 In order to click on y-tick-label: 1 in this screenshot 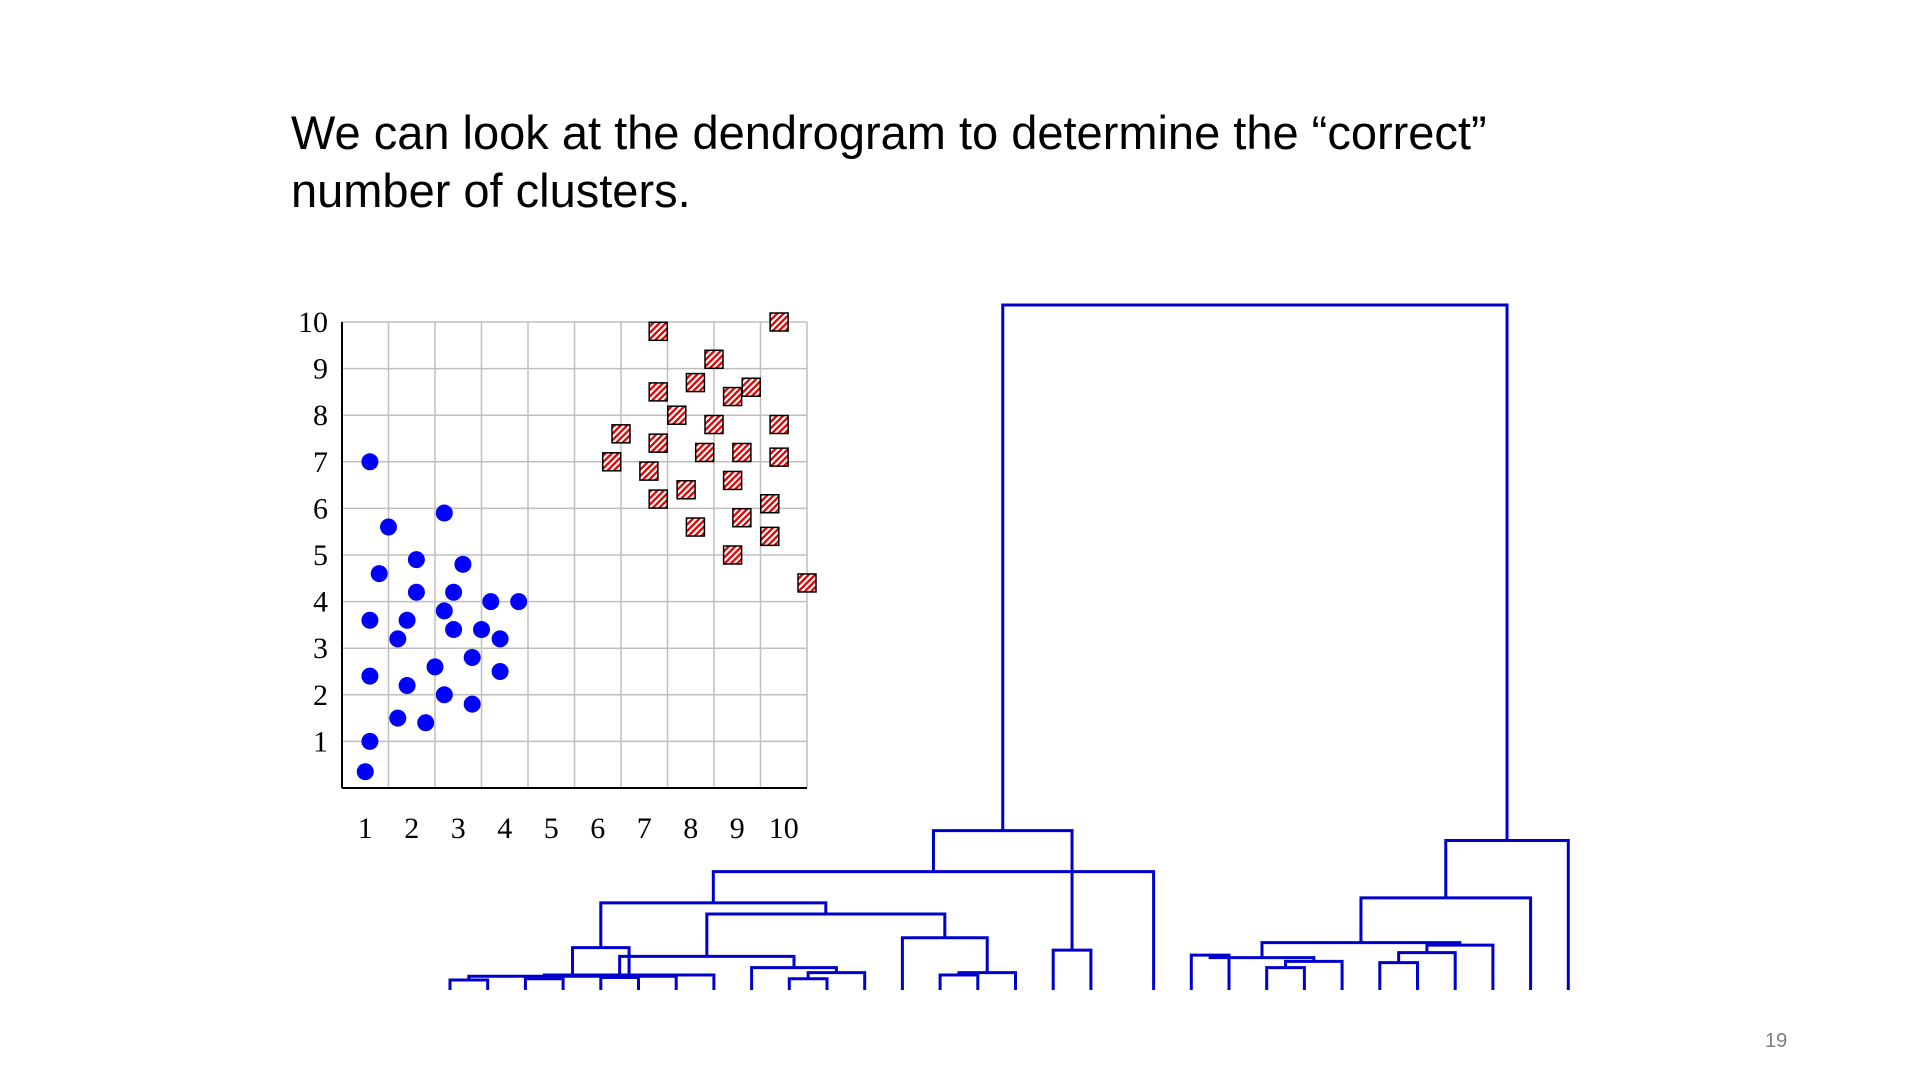, I will do `click(320, 741)`.